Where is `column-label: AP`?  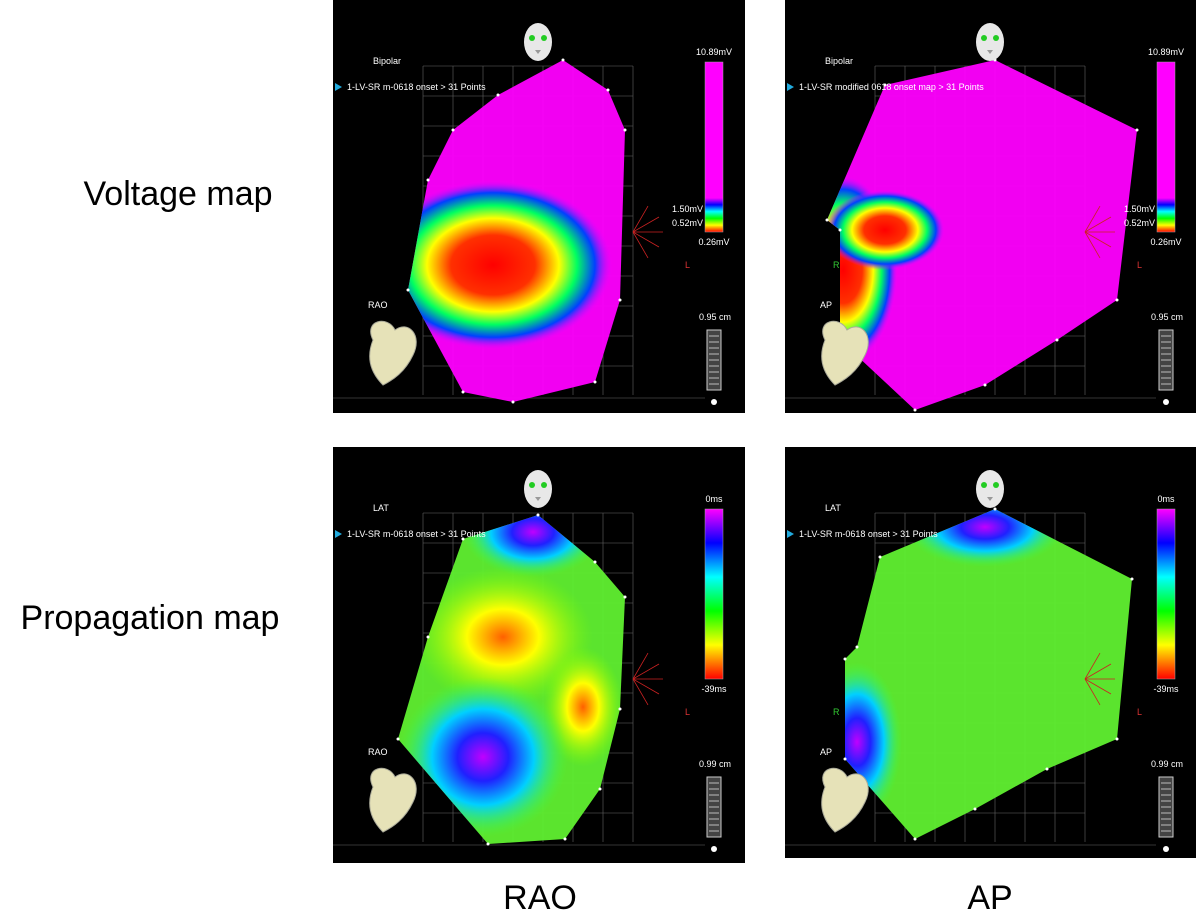
column-label: AP is located at coordinates (989, 898).